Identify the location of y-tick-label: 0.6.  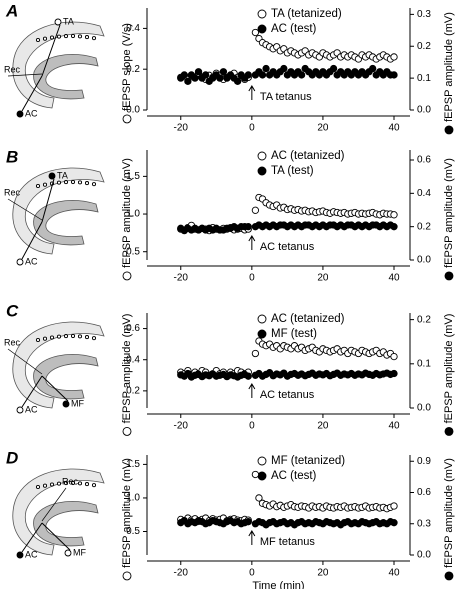
(133, 328).